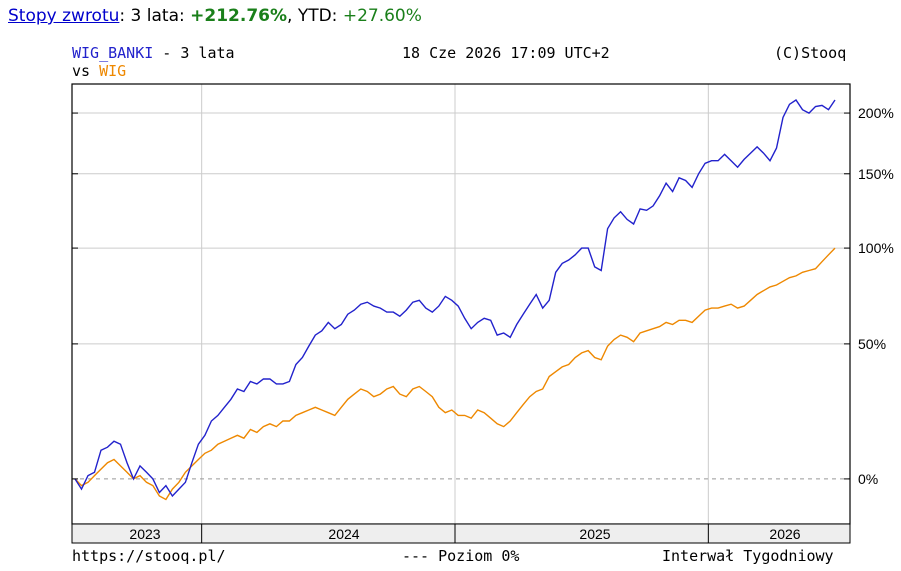 The image size is (901, 571). I want to click on footer-interval: Interwał Tygodniowy, so click(748, 556).